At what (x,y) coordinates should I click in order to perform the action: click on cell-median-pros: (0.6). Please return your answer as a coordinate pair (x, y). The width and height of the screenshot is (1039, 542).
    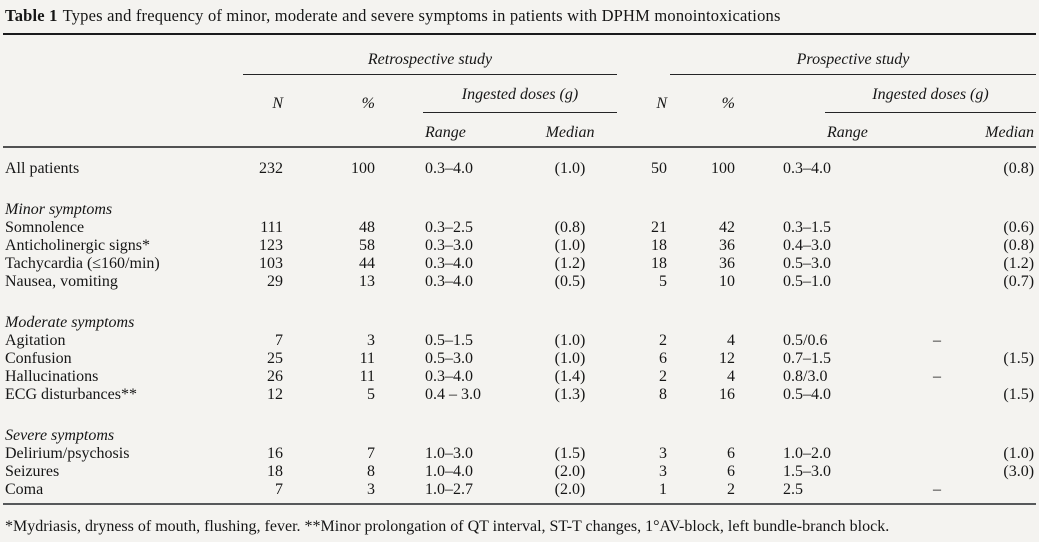
    Looking at the image, I should click on (1019, 227).